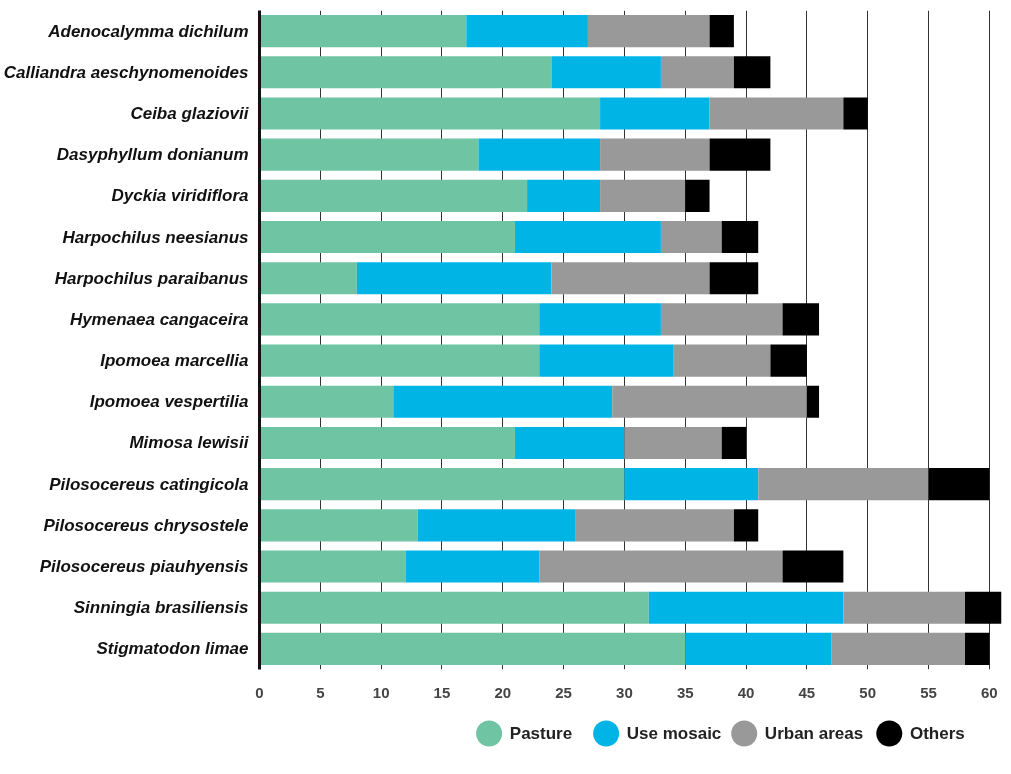  I want to click on x-tick-label: 10, so click(381, 692).